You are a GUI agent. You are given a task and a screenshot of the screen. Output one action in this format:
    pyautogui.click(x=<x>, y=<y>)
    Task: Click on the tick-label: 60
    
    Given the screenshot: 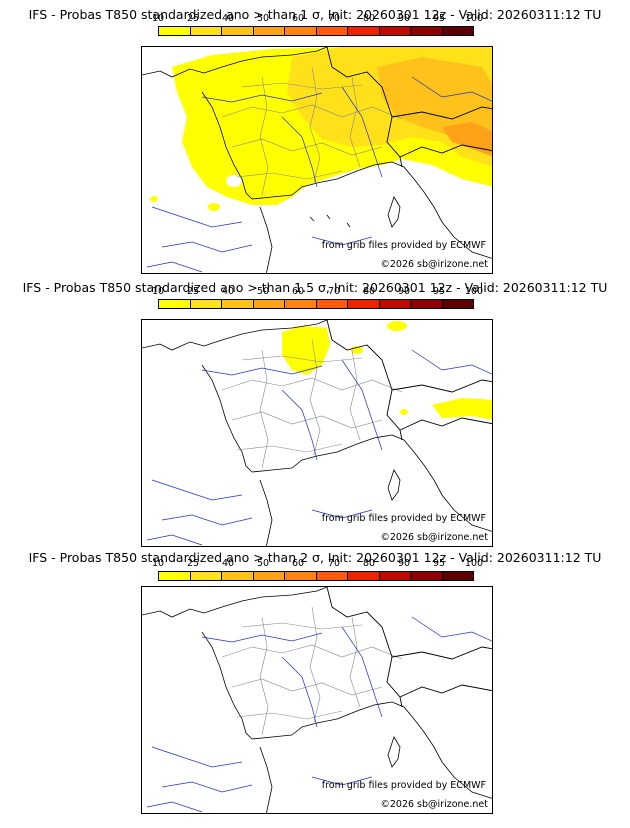 What is the action you would take?
    pyautogui.click(x=298, y=563)
    